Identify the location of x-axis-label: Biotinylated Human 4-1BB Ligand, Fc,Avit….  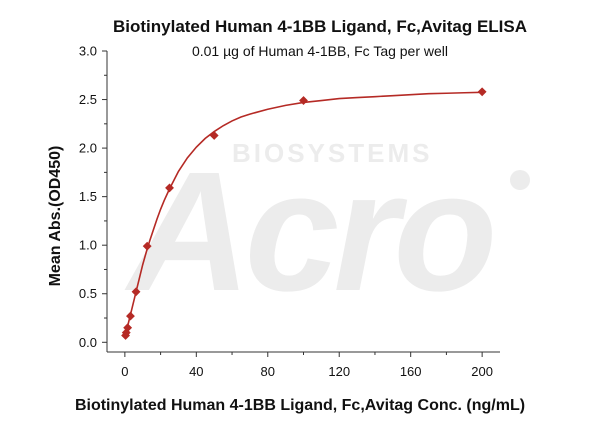
(300, 405).